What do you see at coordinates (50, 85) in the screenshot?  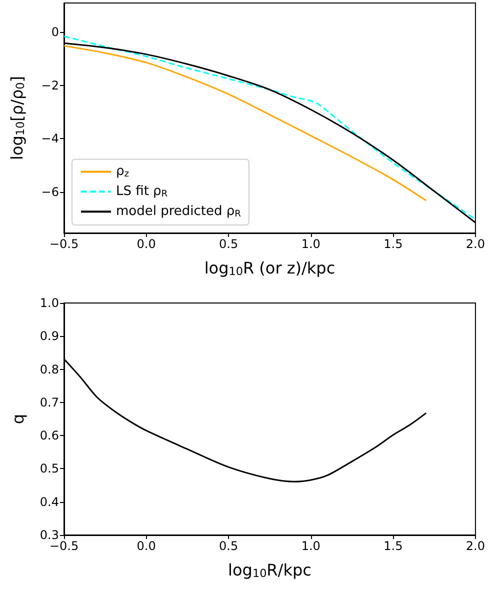 I see `y-tick-label: −2` at bounding box center [50, 85].